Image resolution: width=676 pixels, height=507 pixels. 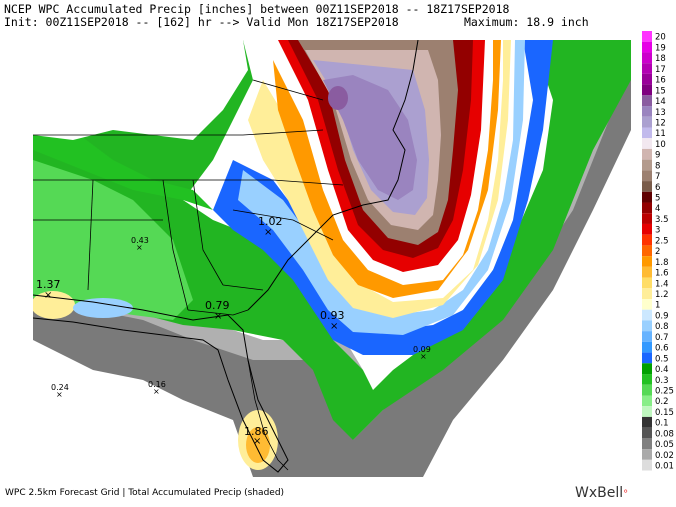 What do you see at coordinates (662, 338) in the screenshot?
I see `legend-label: 0.7` at bounding box center [662, 338].